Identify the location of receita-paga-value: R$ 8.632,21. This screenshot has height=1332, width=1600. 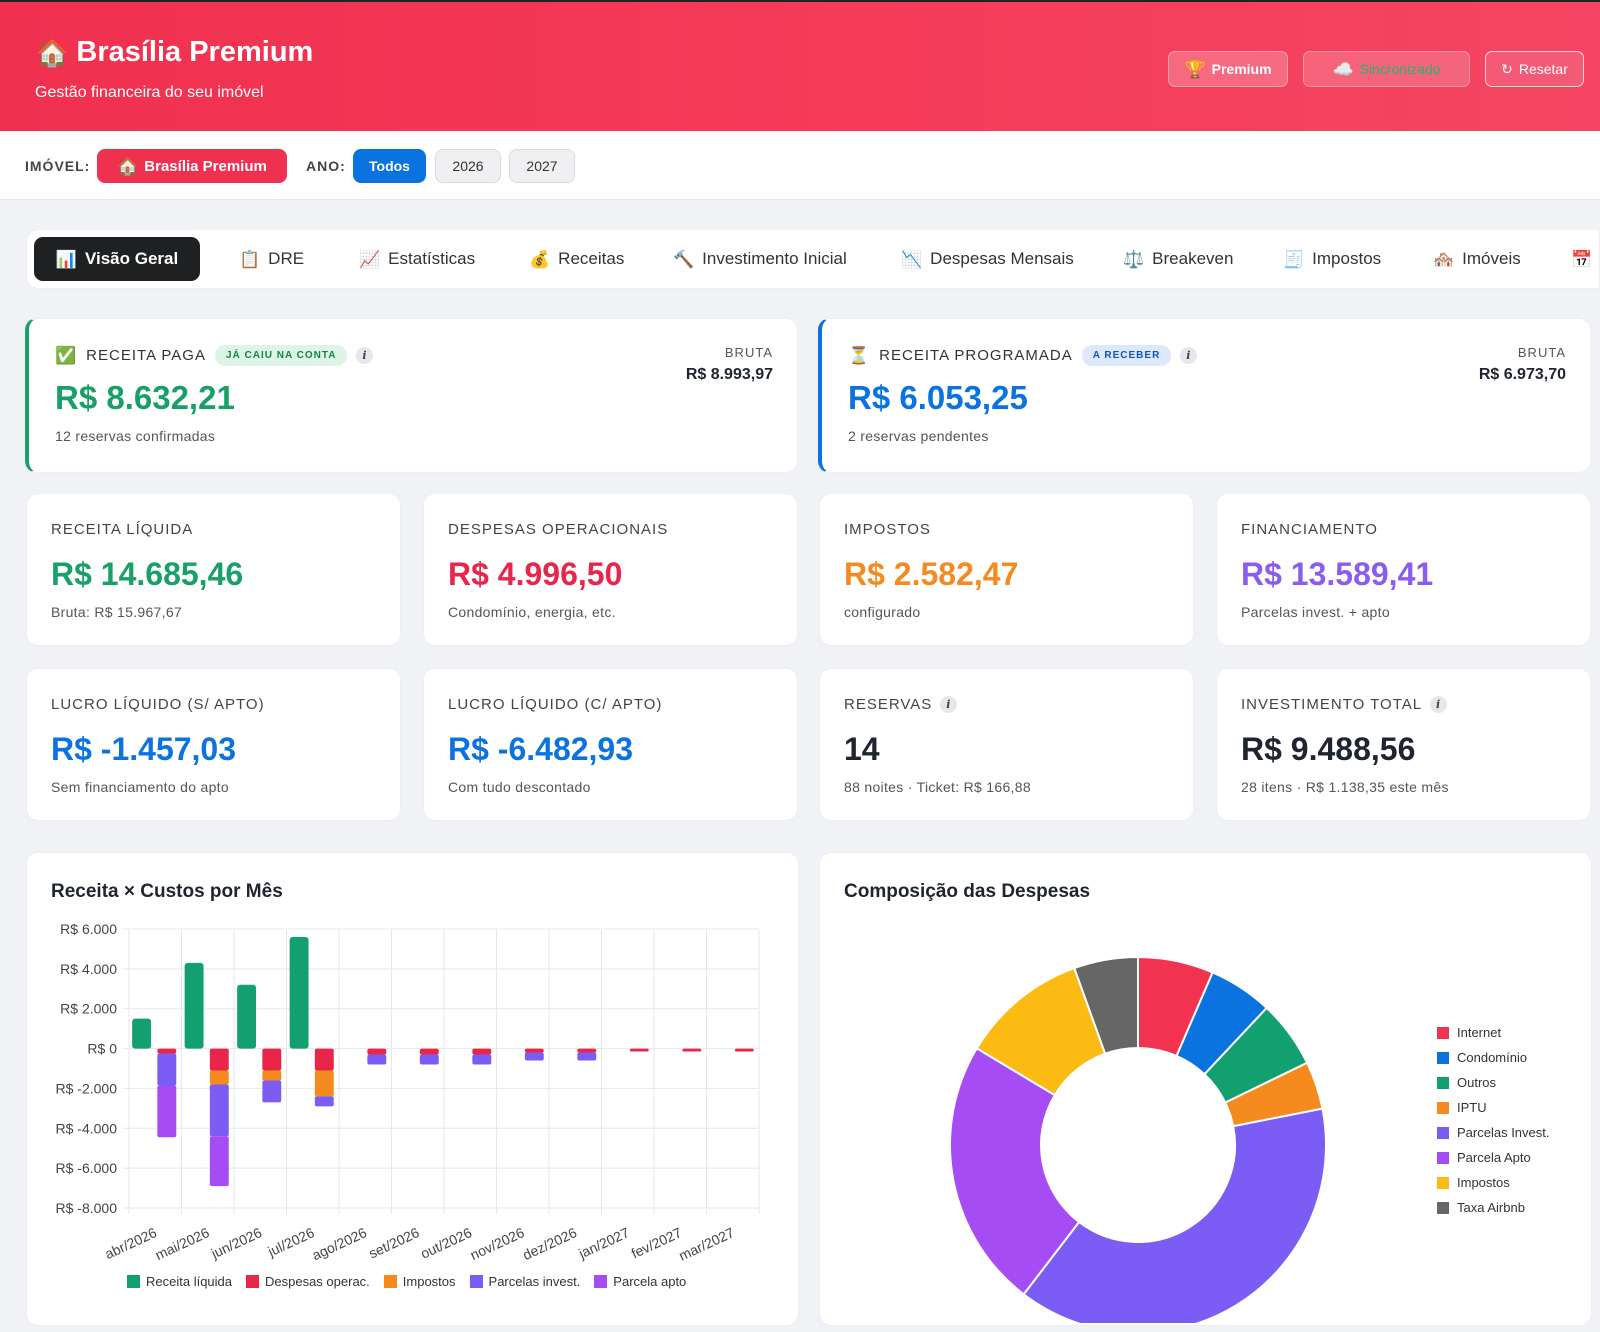
(145, 397).